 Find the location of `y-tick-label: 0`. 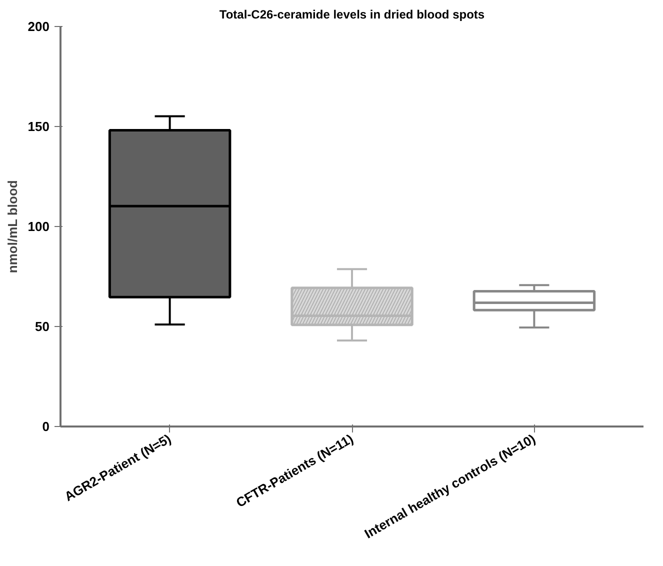

y-tick-label: 0 is located at coordinates (46, 426).